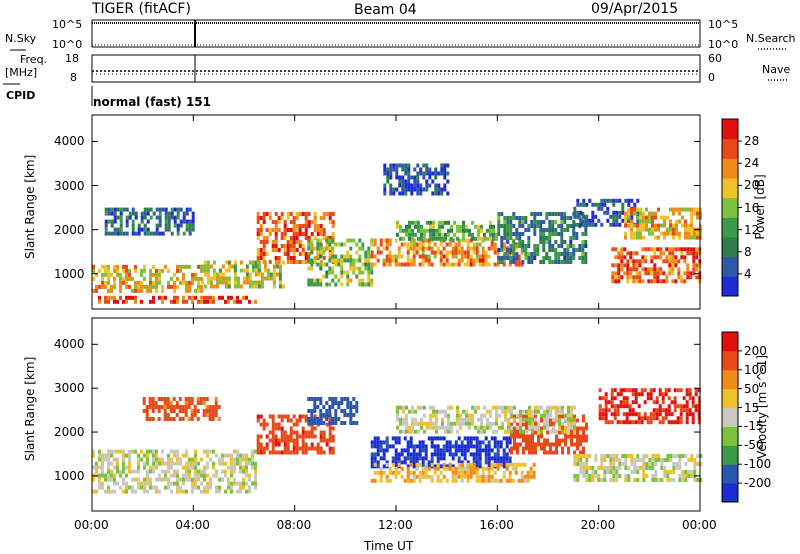  I want to click on colorbar-tick-label-velocity-6: -100, so click(758, 464).